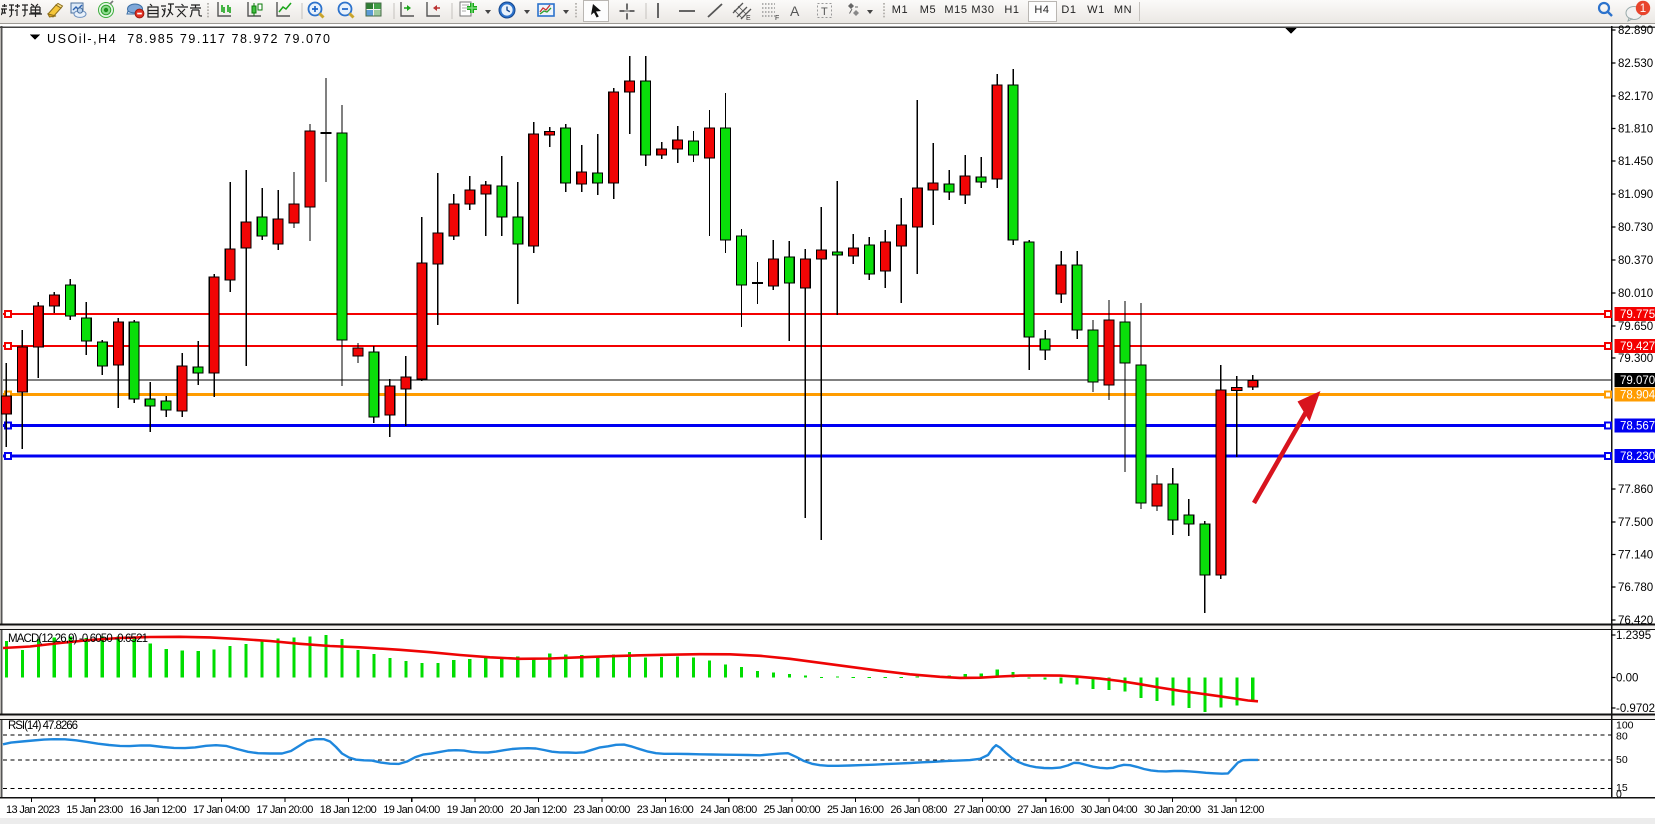 The image size is (1655, 824). Describe the element at coordinates (1635, 327) in the screenshot. I see `svg-text: 79.650` at that location.